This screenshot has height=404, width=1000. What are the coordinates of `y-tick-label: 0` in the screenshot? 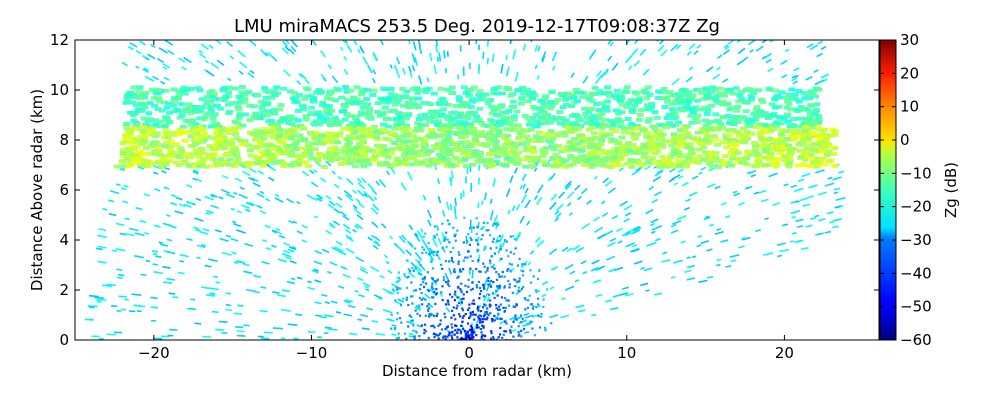 It's located at (64, 340).